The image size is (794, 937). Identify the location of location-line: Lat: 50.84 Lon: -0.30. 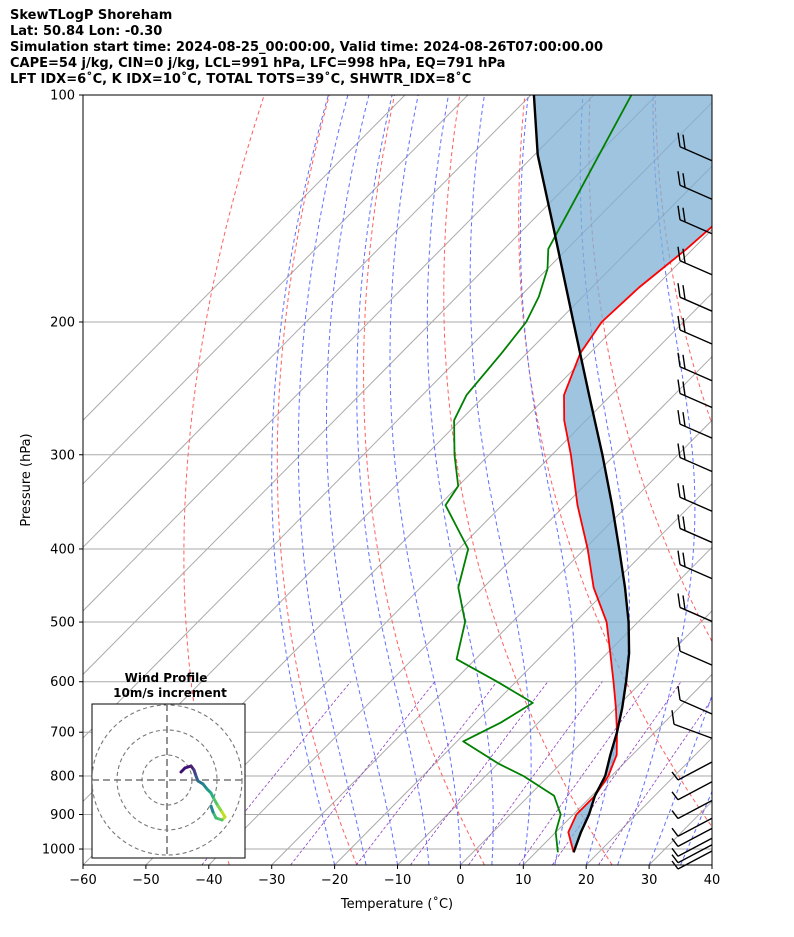
(86, 31).